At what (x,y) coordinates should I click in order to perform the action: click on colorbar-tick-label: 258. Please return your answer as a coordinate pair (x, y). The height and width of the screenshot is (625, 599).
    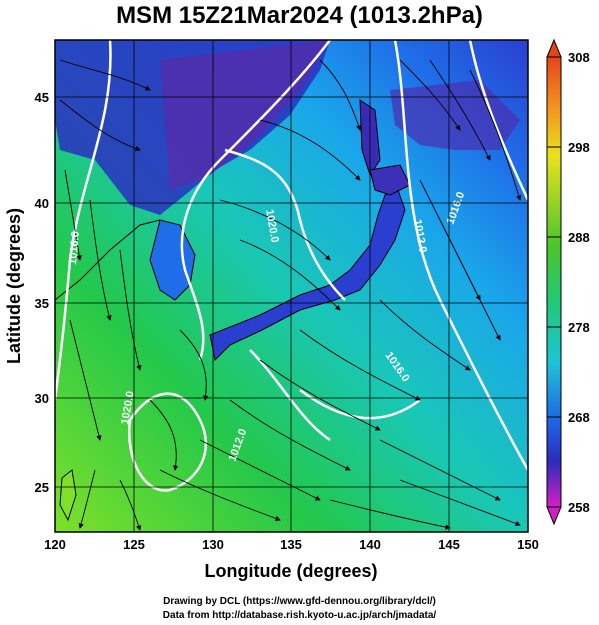
    Looking at the image, I should click on (579, 507).